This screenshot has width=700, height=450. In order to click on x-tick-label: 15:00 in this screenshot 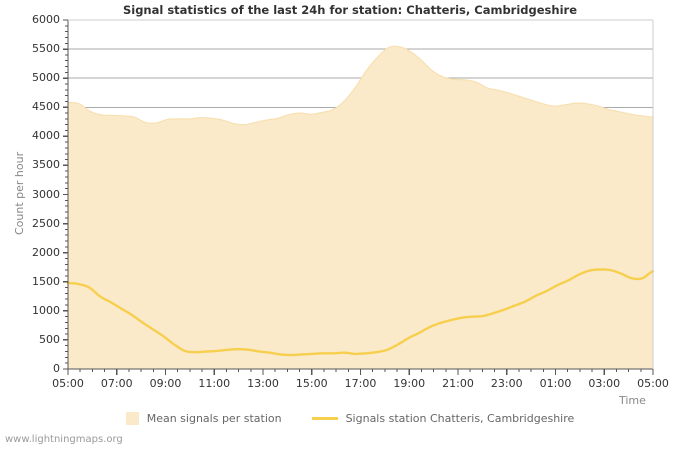, I will do `click(311, 383)`.